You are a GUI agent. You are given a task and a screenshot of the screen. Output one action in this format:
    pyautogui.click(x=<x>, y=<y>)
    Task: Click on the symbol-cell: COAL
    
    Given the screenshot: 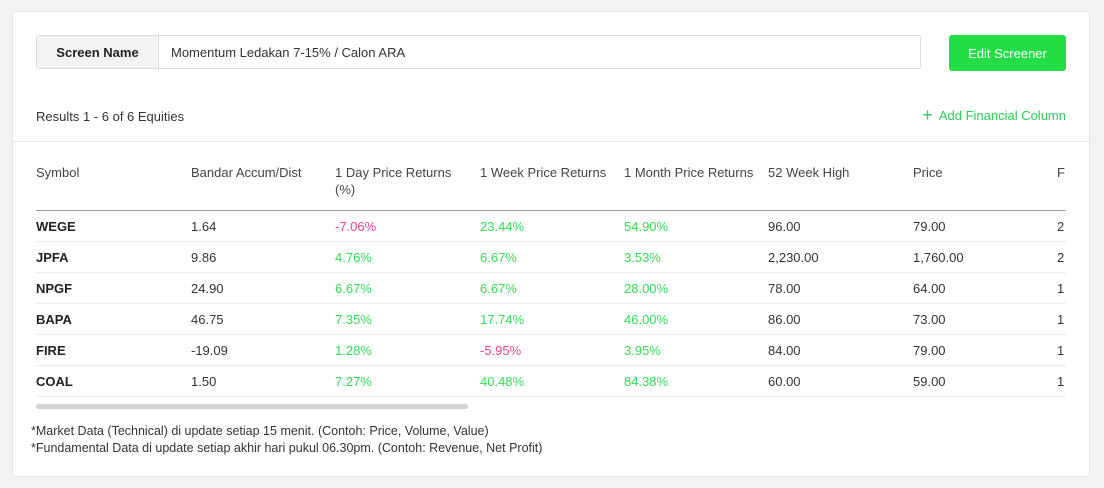 What is the action you would take?
    pyautogui.click(x=113, y=381)
    